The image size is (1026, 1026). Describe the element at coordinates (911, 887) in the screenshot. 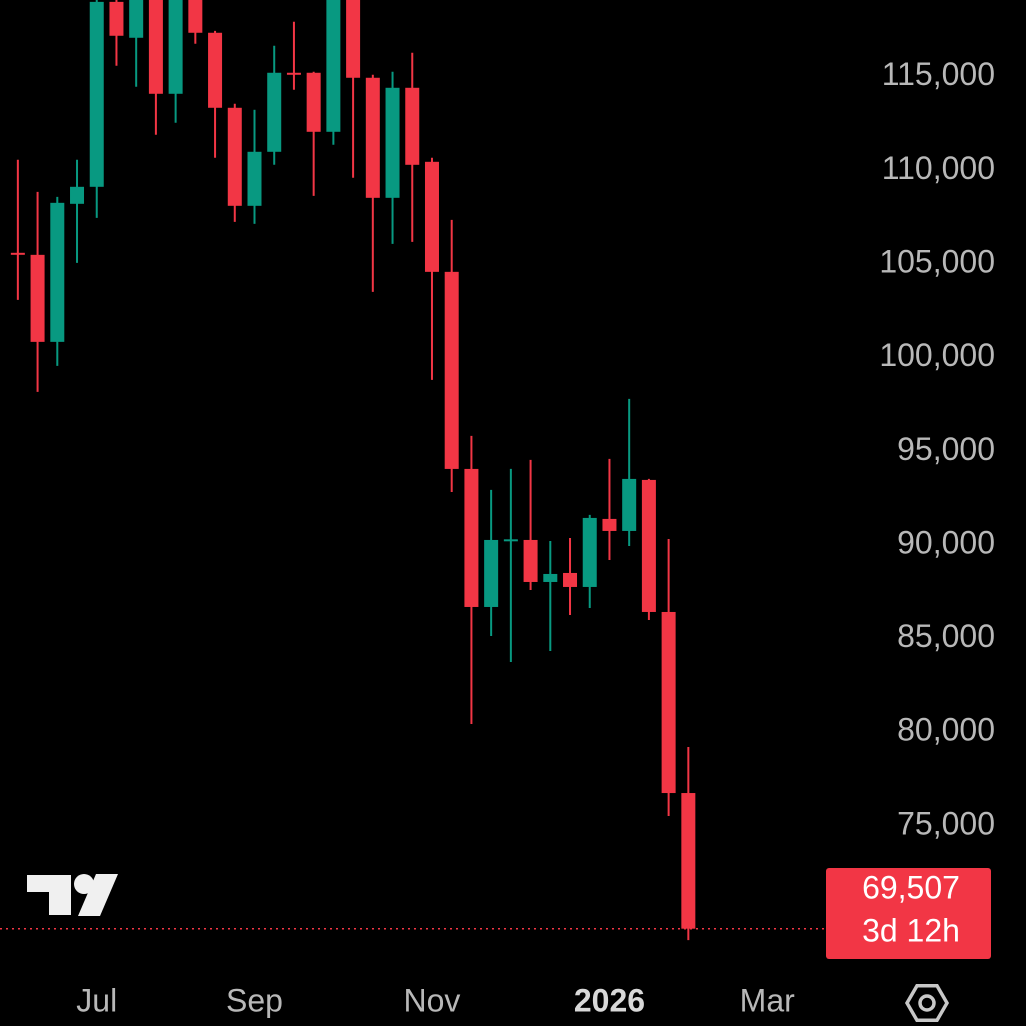

I see `last-price-label: 69,507` at that location.